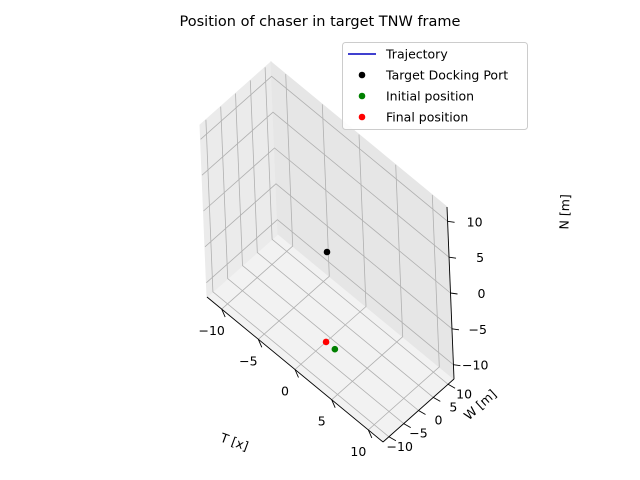 This screenshot has height=480, width=640. I want to click on z-tick-label: 5, so click(480, 257).